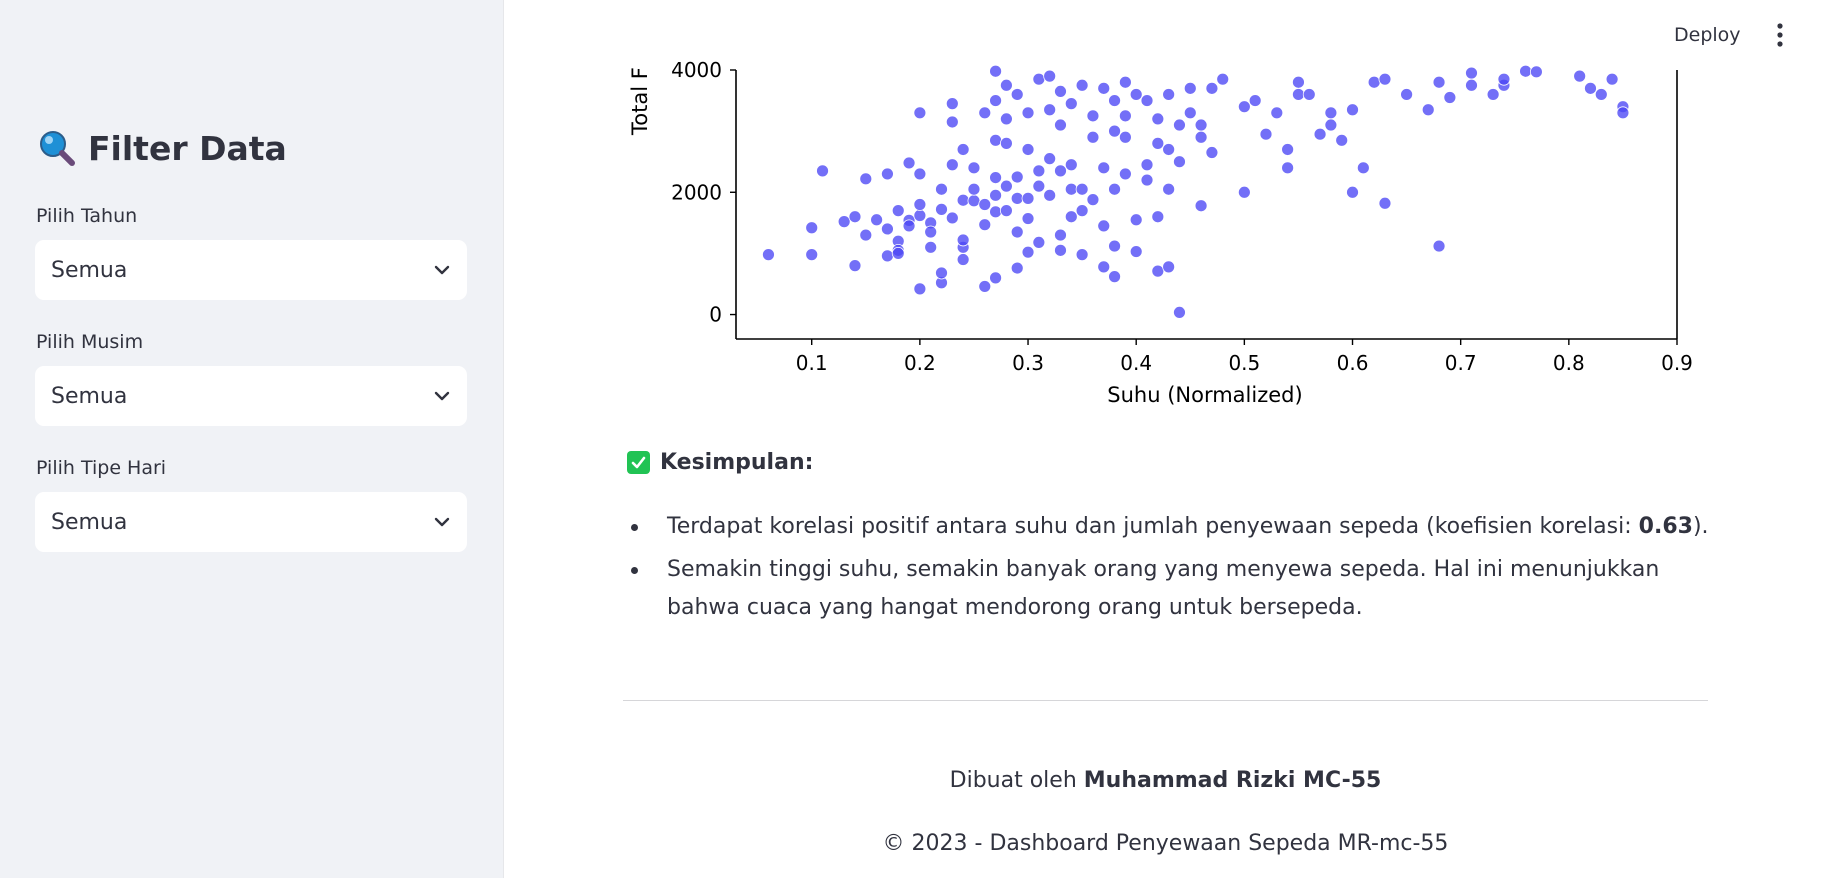  What do you see at coordinates (187, 148) in the screenshot?
I see `sidebar-title-text: Filter Data` at bounding box center [187, 148].